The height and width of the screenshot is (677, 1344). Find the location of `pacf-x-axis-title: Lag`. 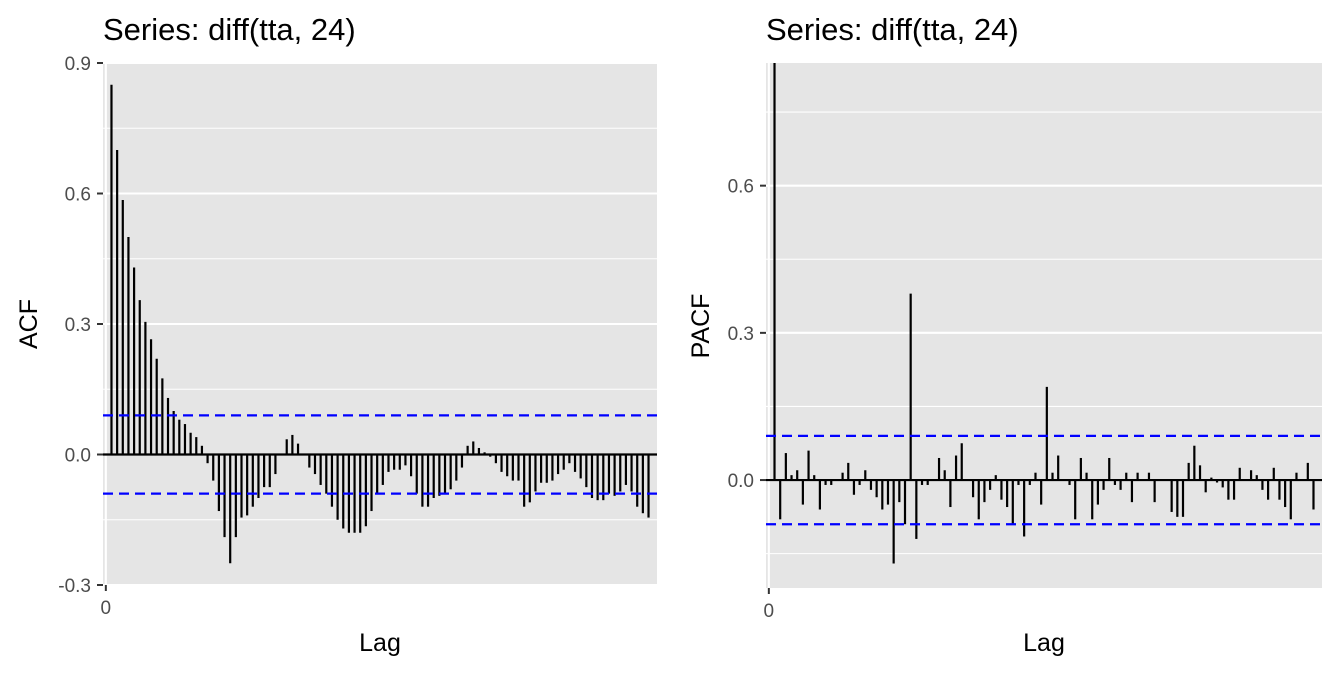

pacf-x-axis-title: Lag is located at coordinates (1044, 643).